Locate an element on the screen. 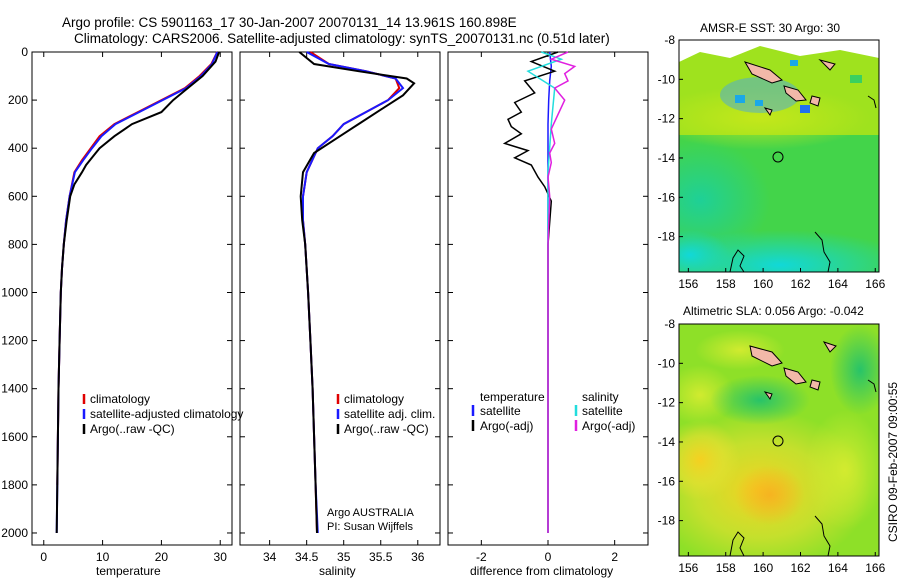  footer-timestamp: CSIRO 09-Feb-2007 09:00:55 is located at coordinates (893, 462).